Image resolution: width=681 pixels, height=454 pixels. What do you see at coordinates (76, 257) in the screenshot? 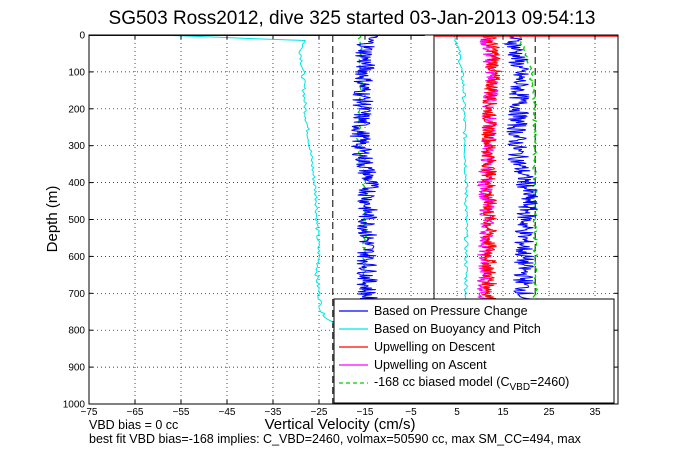
I see `y-tick-label: 600` at bounding box center [76, 257].